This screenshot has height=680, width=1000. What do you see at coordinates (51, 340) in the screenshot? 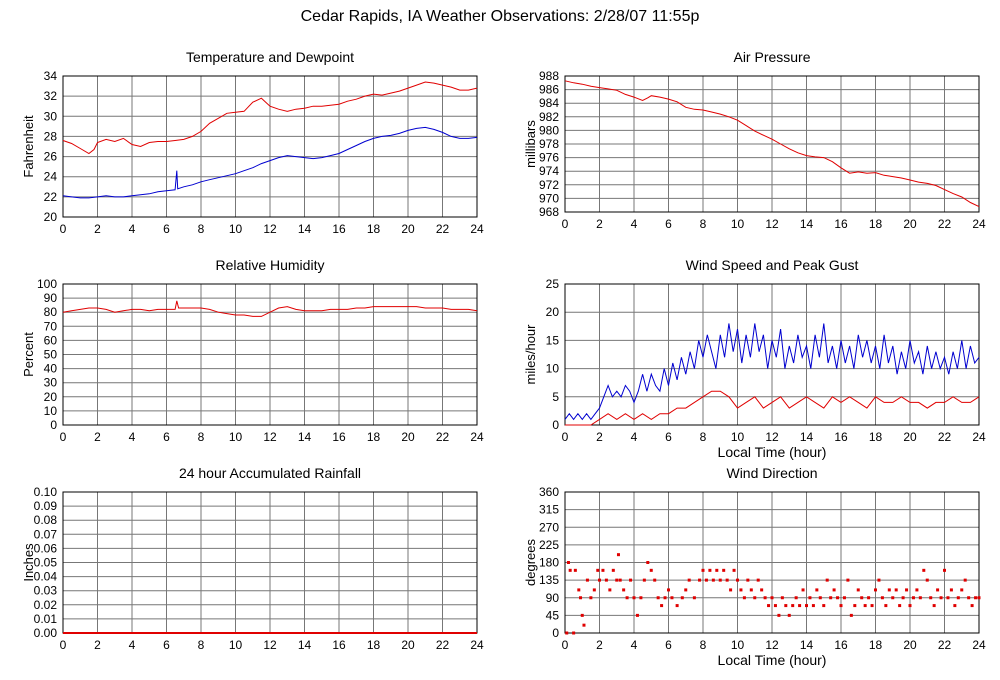
I see `y-tick-label: 60` at bounding box center [51, 340].